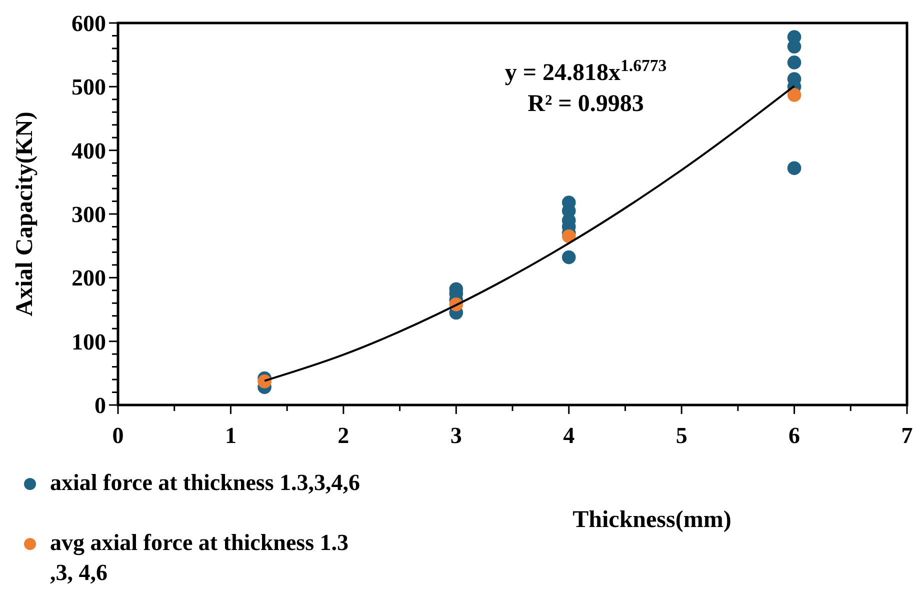 Image resolution: width=913 pixels, height=596 pixels. What do you see at coordinates (118, 435) in the screenshot?
I see `x-tick-label: 0` at bounding box center [118, 435].